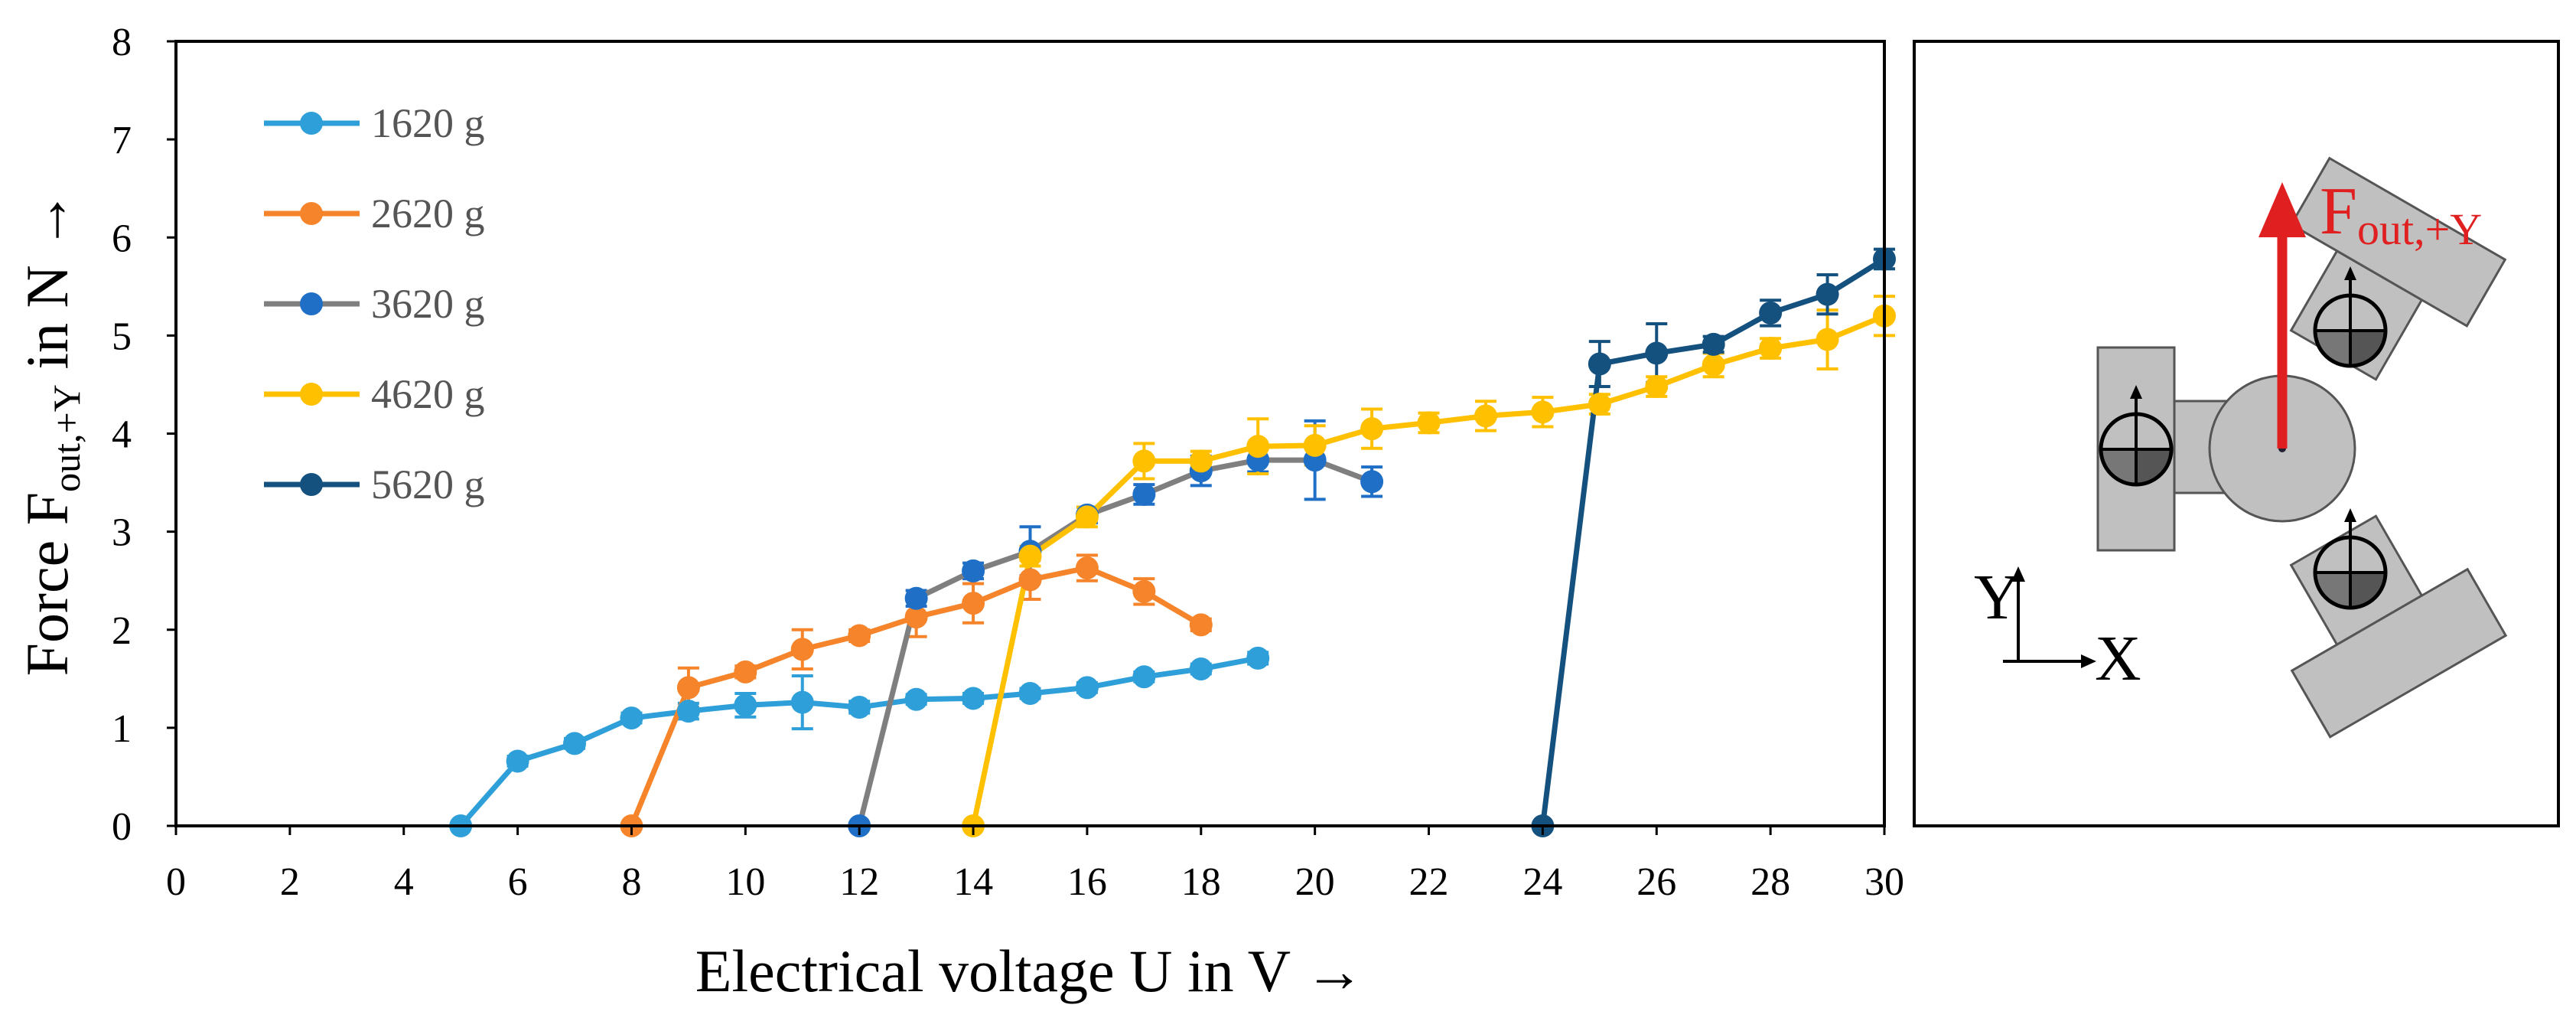 The width and height of the screenshot is (2576, 1031). I want to click on x-axis-arrow-head, so click(2089, 661).